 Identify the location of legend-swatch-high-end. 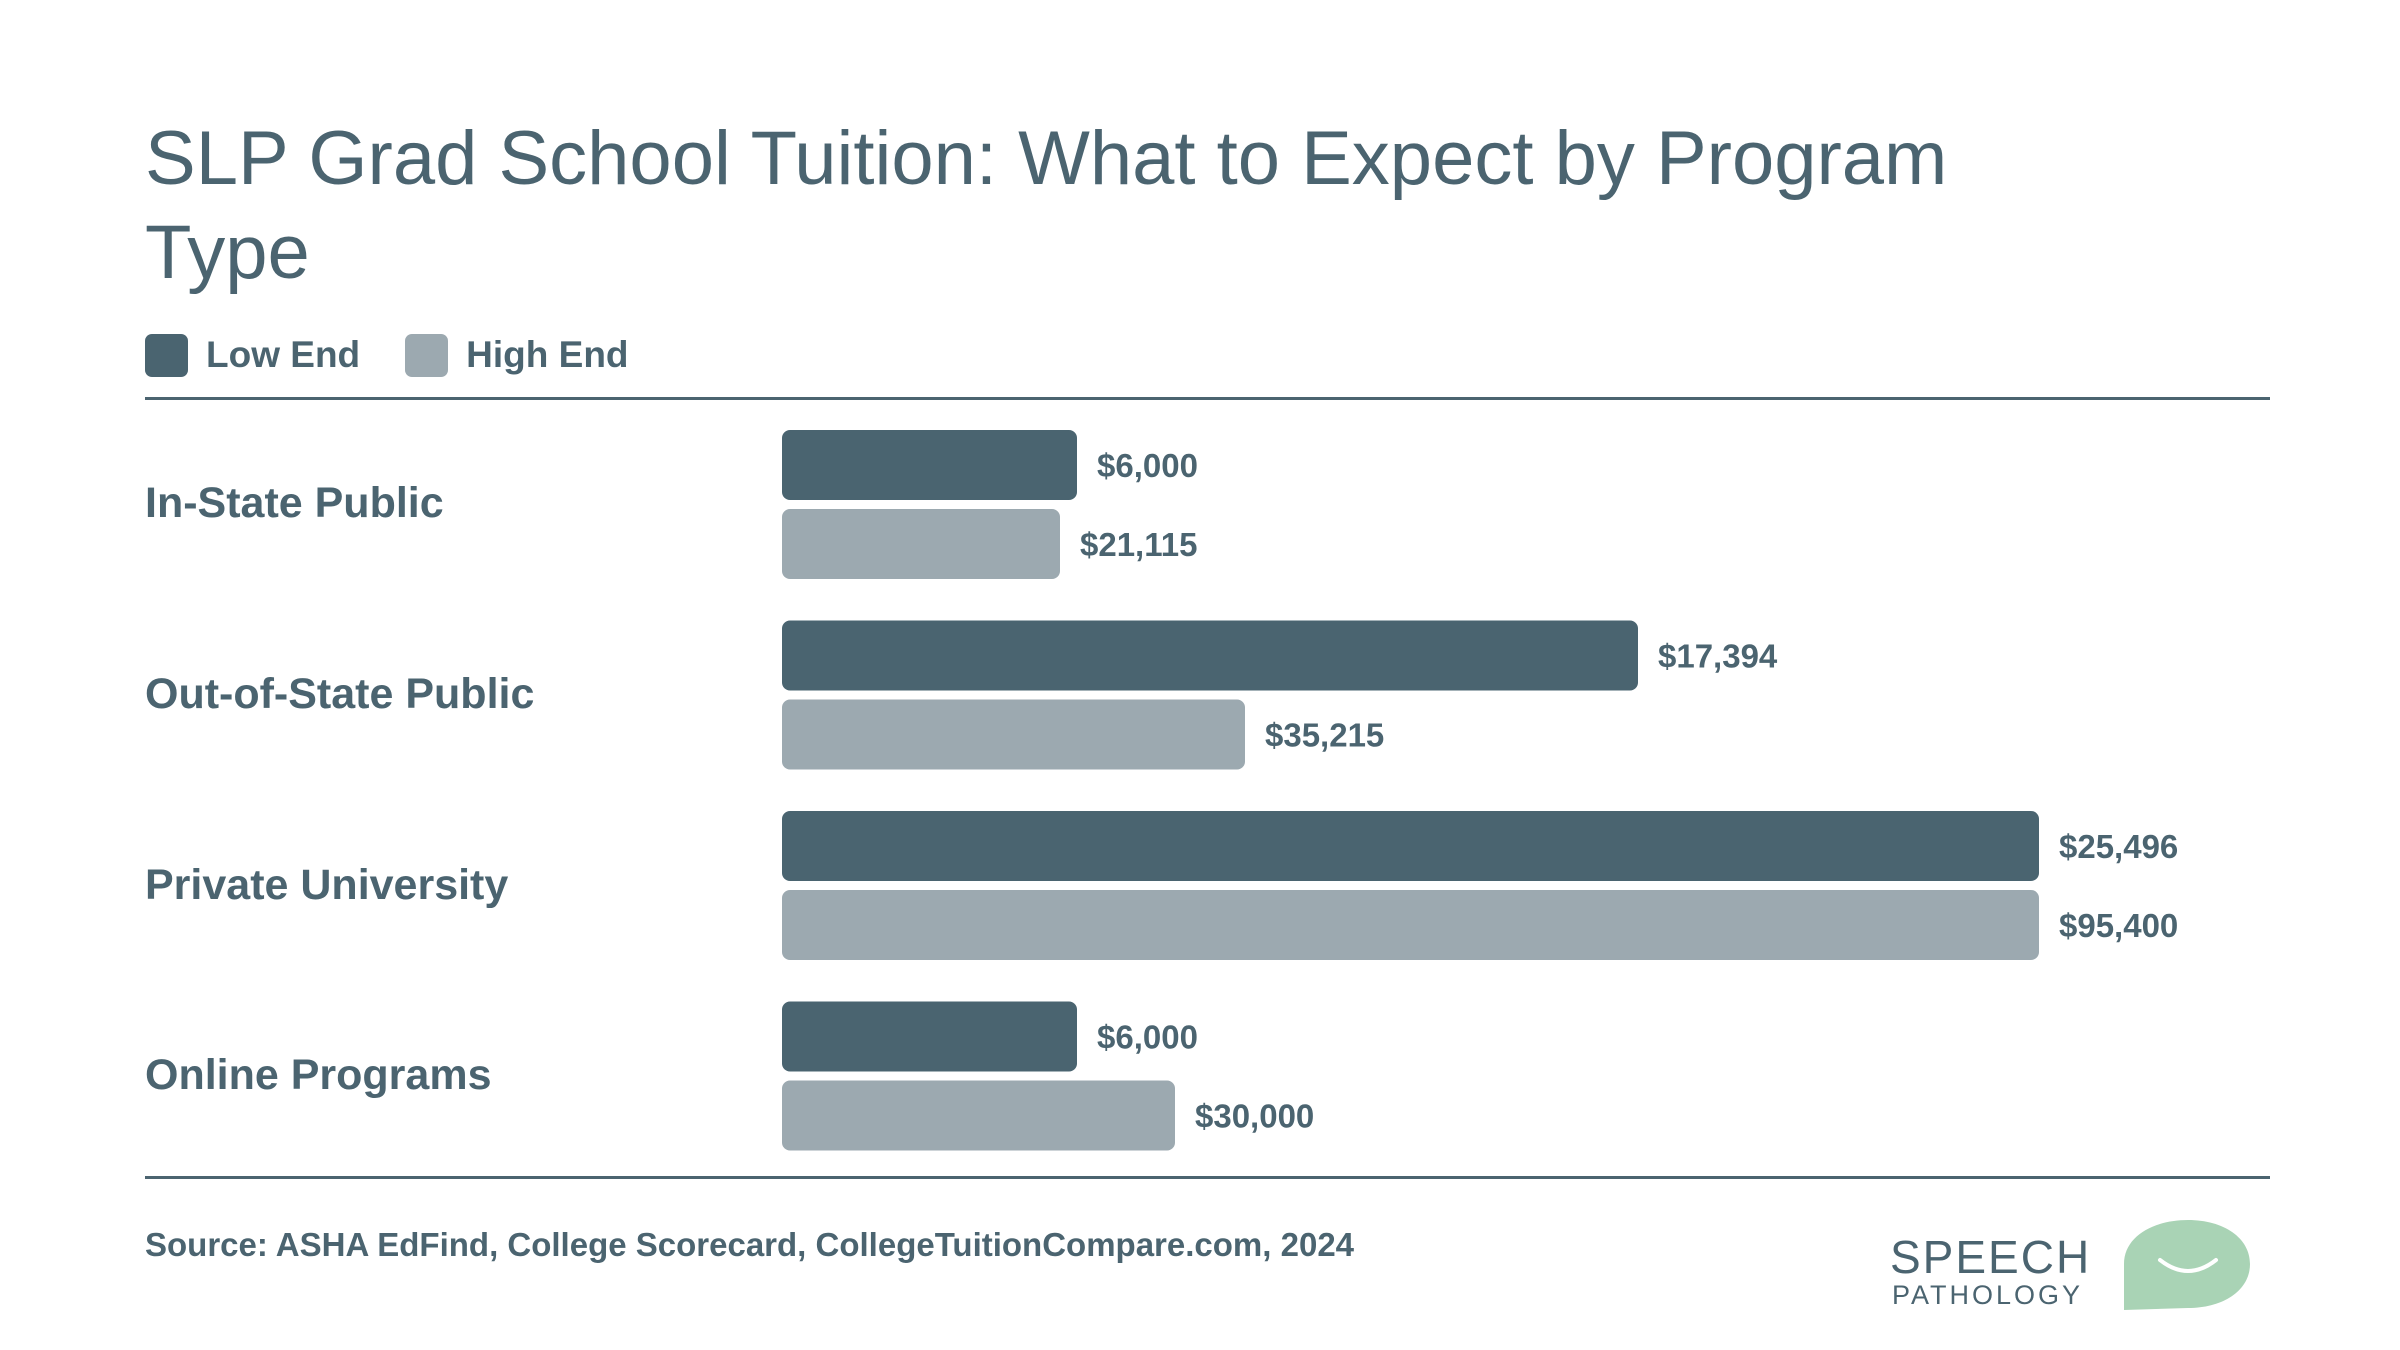
(427, 355).